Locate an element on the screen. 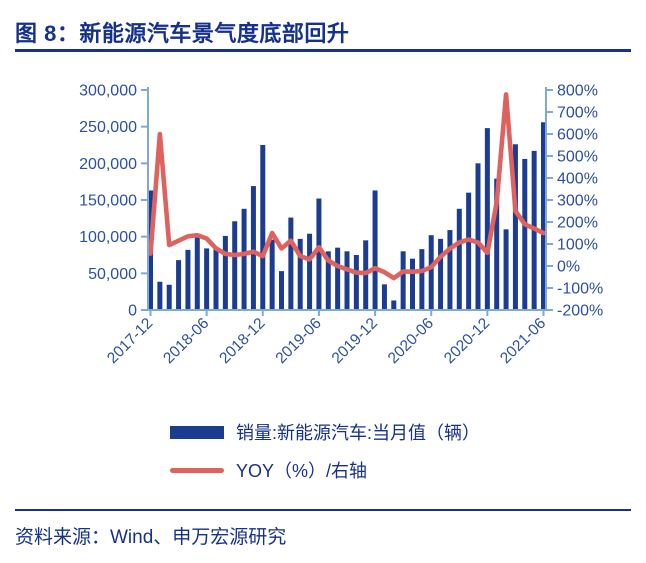  source-note: 资料来源：Wind、申万宏源研究 is located at coordinates (151, 537).